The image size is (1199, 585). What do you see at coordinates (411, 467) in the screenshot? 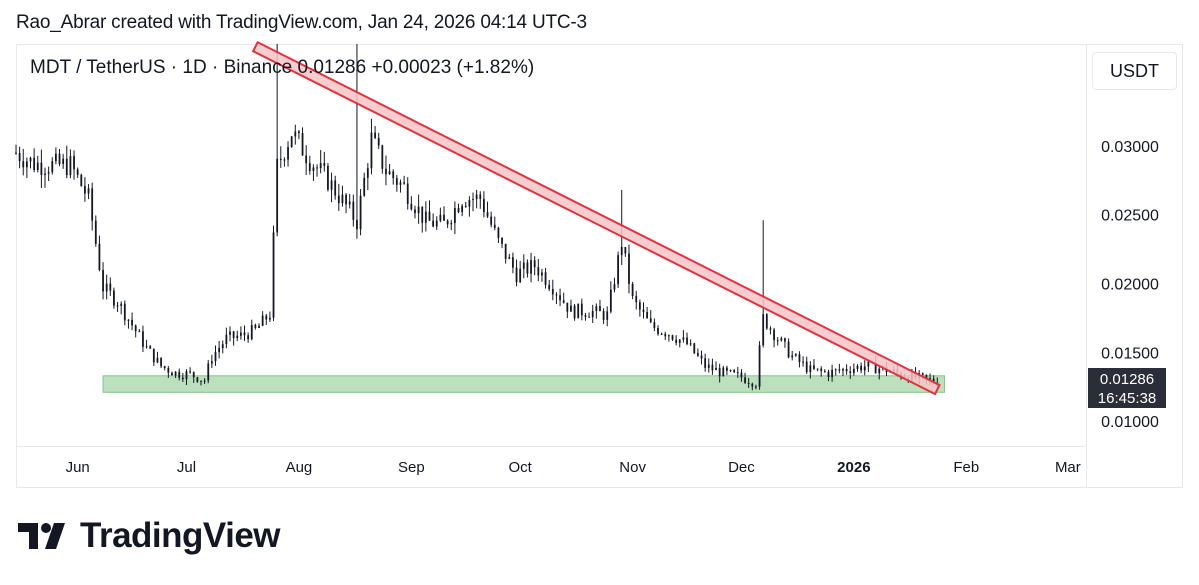
I see `x-tick-label: Sep` at bounding box center [411, 467].